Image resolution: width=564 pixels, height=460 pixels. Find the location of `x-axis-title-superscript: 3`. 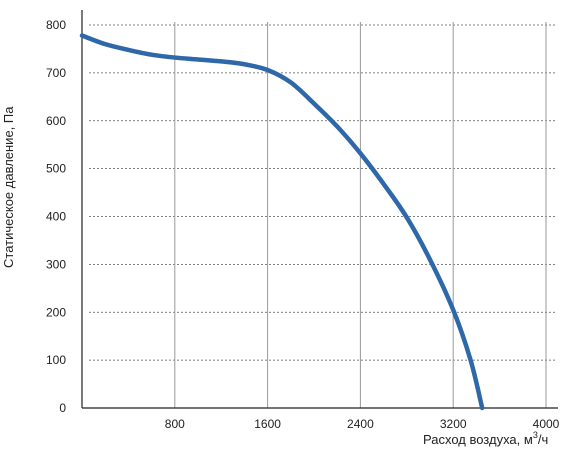

x-axis-title-superscript: 3 is located at coordinates (535, 435).